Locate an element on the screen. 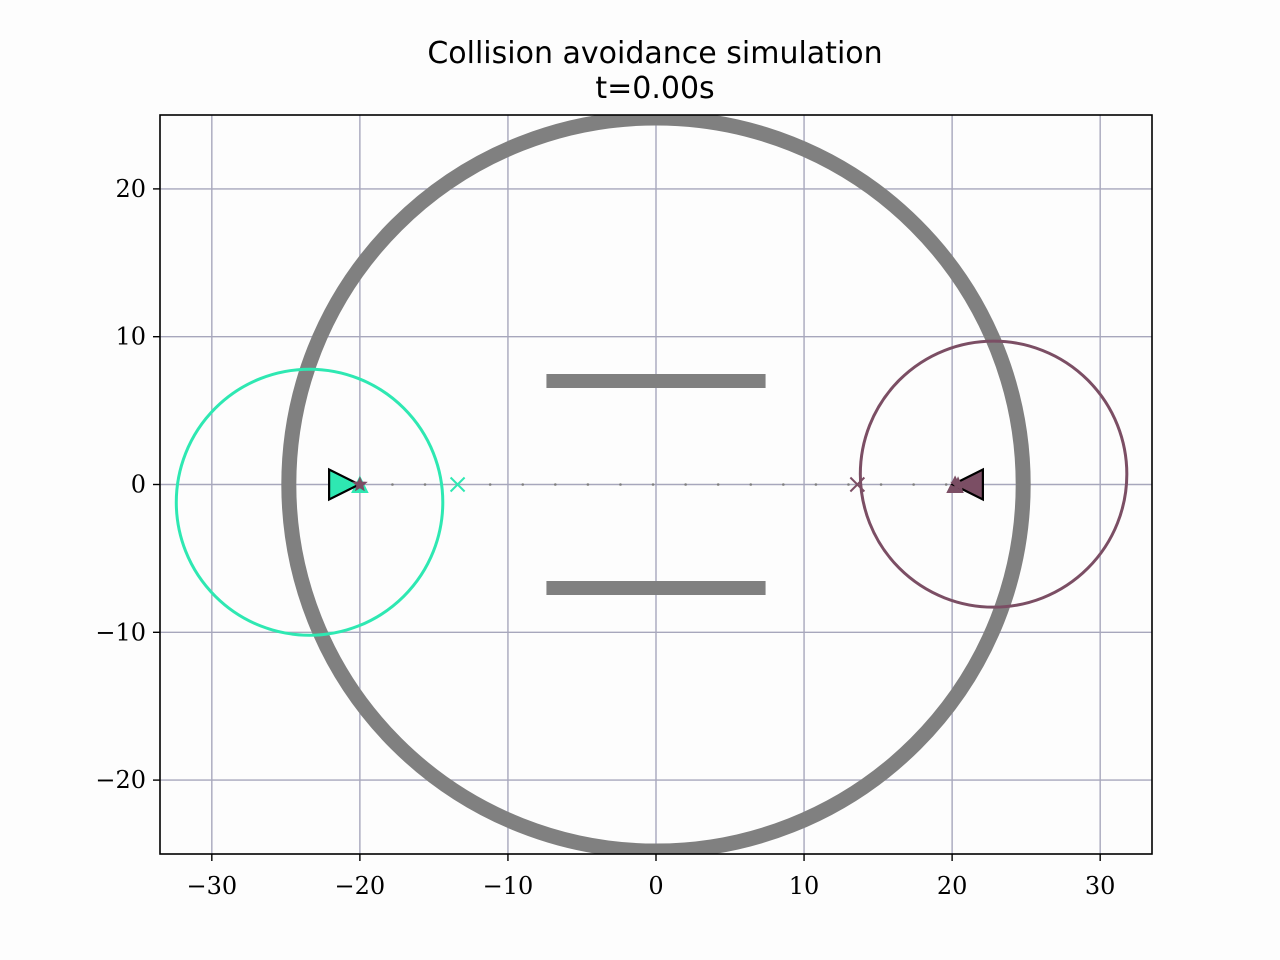  x-tick-label: −20 is located at coordinates (360, 886).